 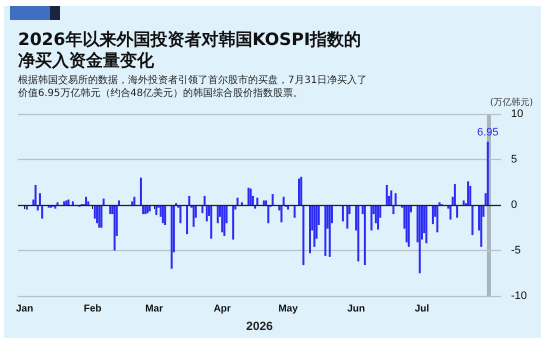 What do you see at coordinates (488, 132) in the screenshot?
I see `data-label: 6.95` at bounding box center [488, 132].